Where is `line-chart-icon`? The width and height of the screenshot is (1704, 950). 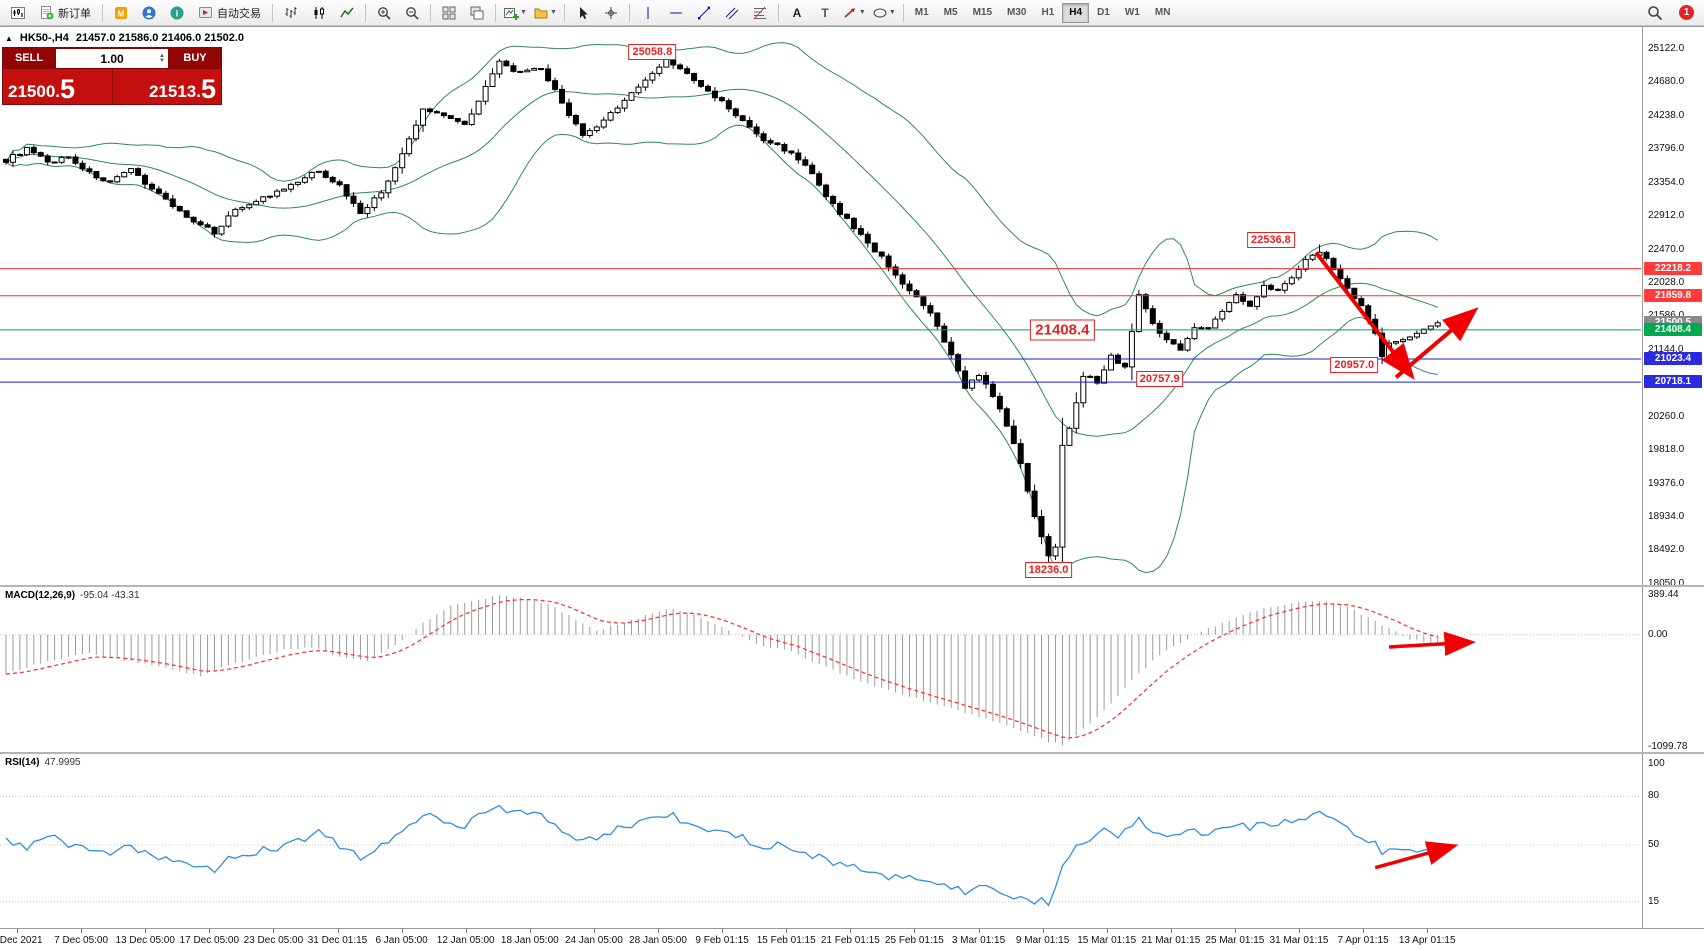
line-chart-icon is located at coordinates (347, 13).